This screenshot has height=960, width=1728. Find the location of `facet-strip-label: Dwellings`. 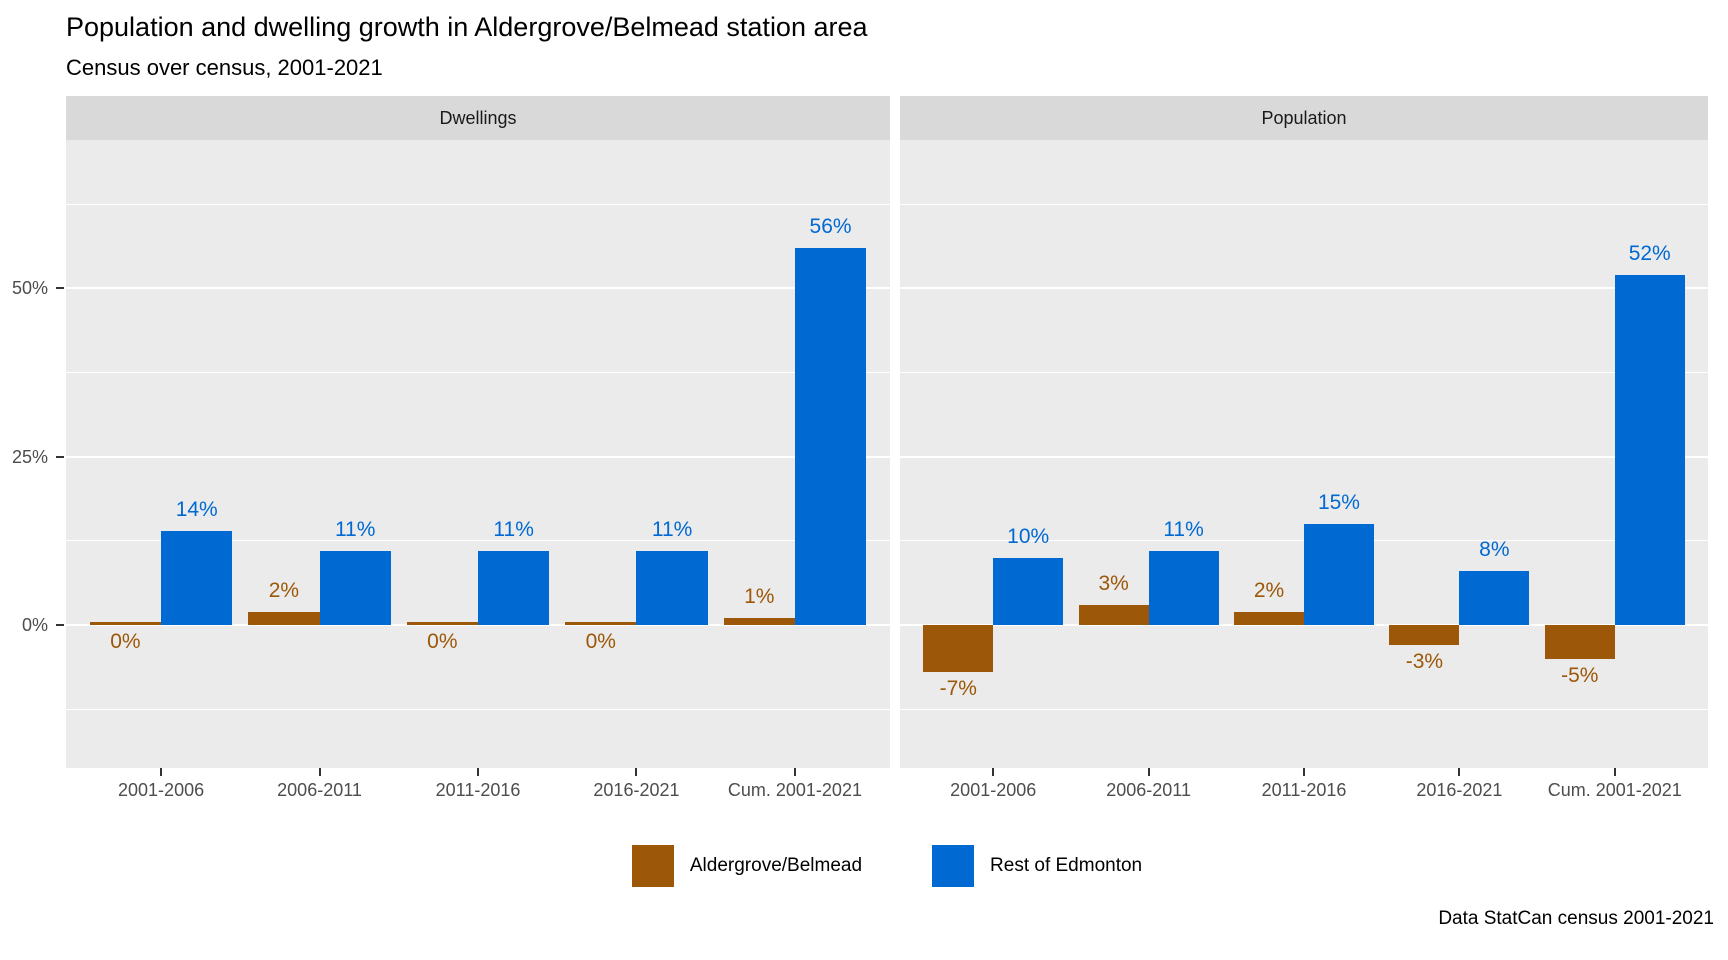

facet-strip-label: Dwellings is located at coordinates (478, 117).